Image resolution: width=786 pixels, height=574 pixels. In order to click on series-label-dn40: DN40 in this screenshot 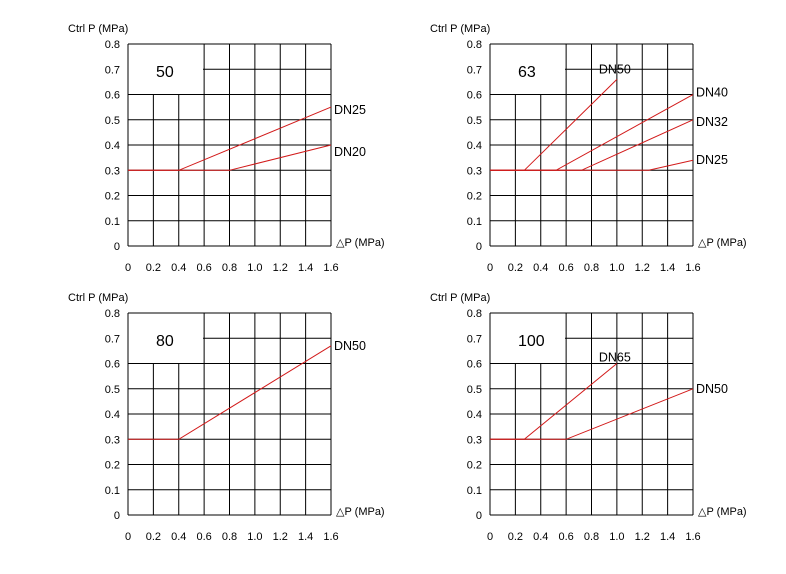, I will do `click(712, 93)`.